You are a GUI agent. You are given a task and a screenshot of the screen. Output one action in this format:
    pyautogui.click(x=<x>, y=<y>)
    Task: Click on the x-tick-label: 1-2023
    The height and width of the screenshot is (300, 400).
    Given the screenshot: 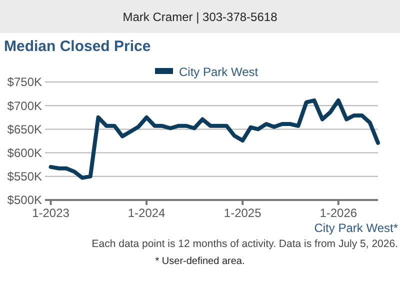 What is the action you would take?
    pyautogui.click(x=51, y=213)
    